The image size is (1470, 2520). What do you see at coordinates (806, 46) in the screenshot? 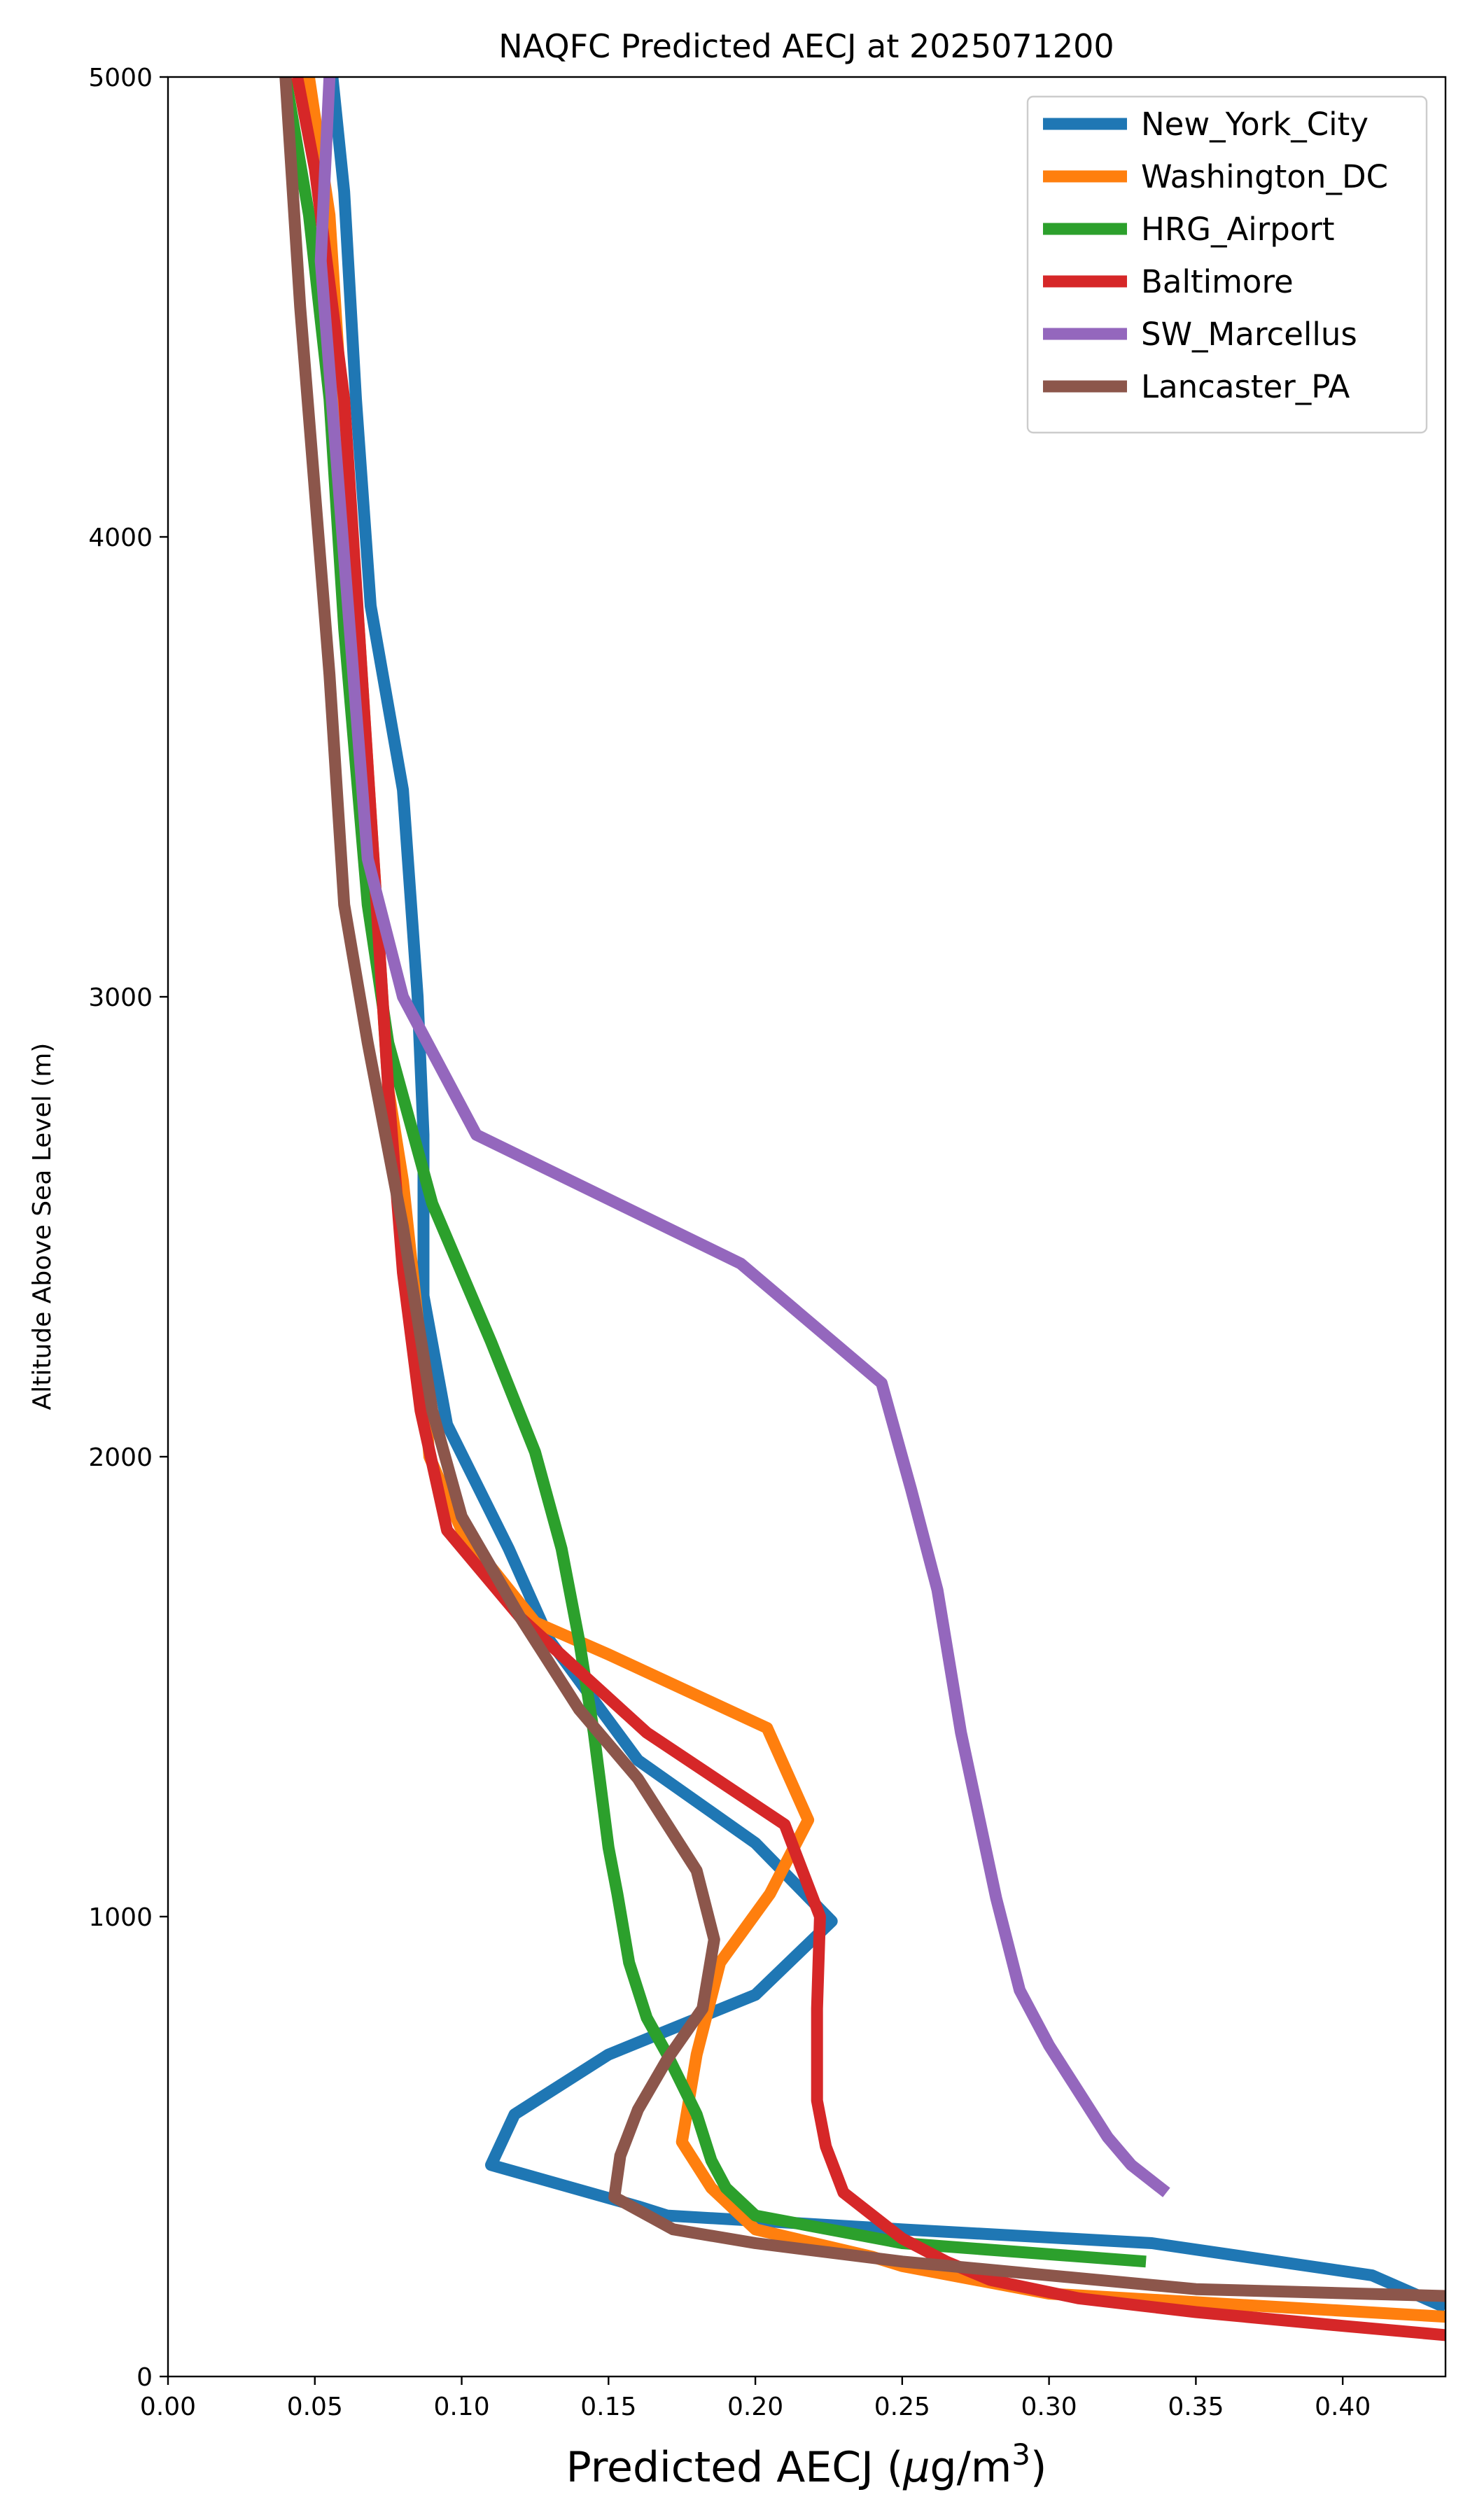
I see `chart-title: NAQFC Predicted AECJ at 2025071200` at bounding box center [806, 46].